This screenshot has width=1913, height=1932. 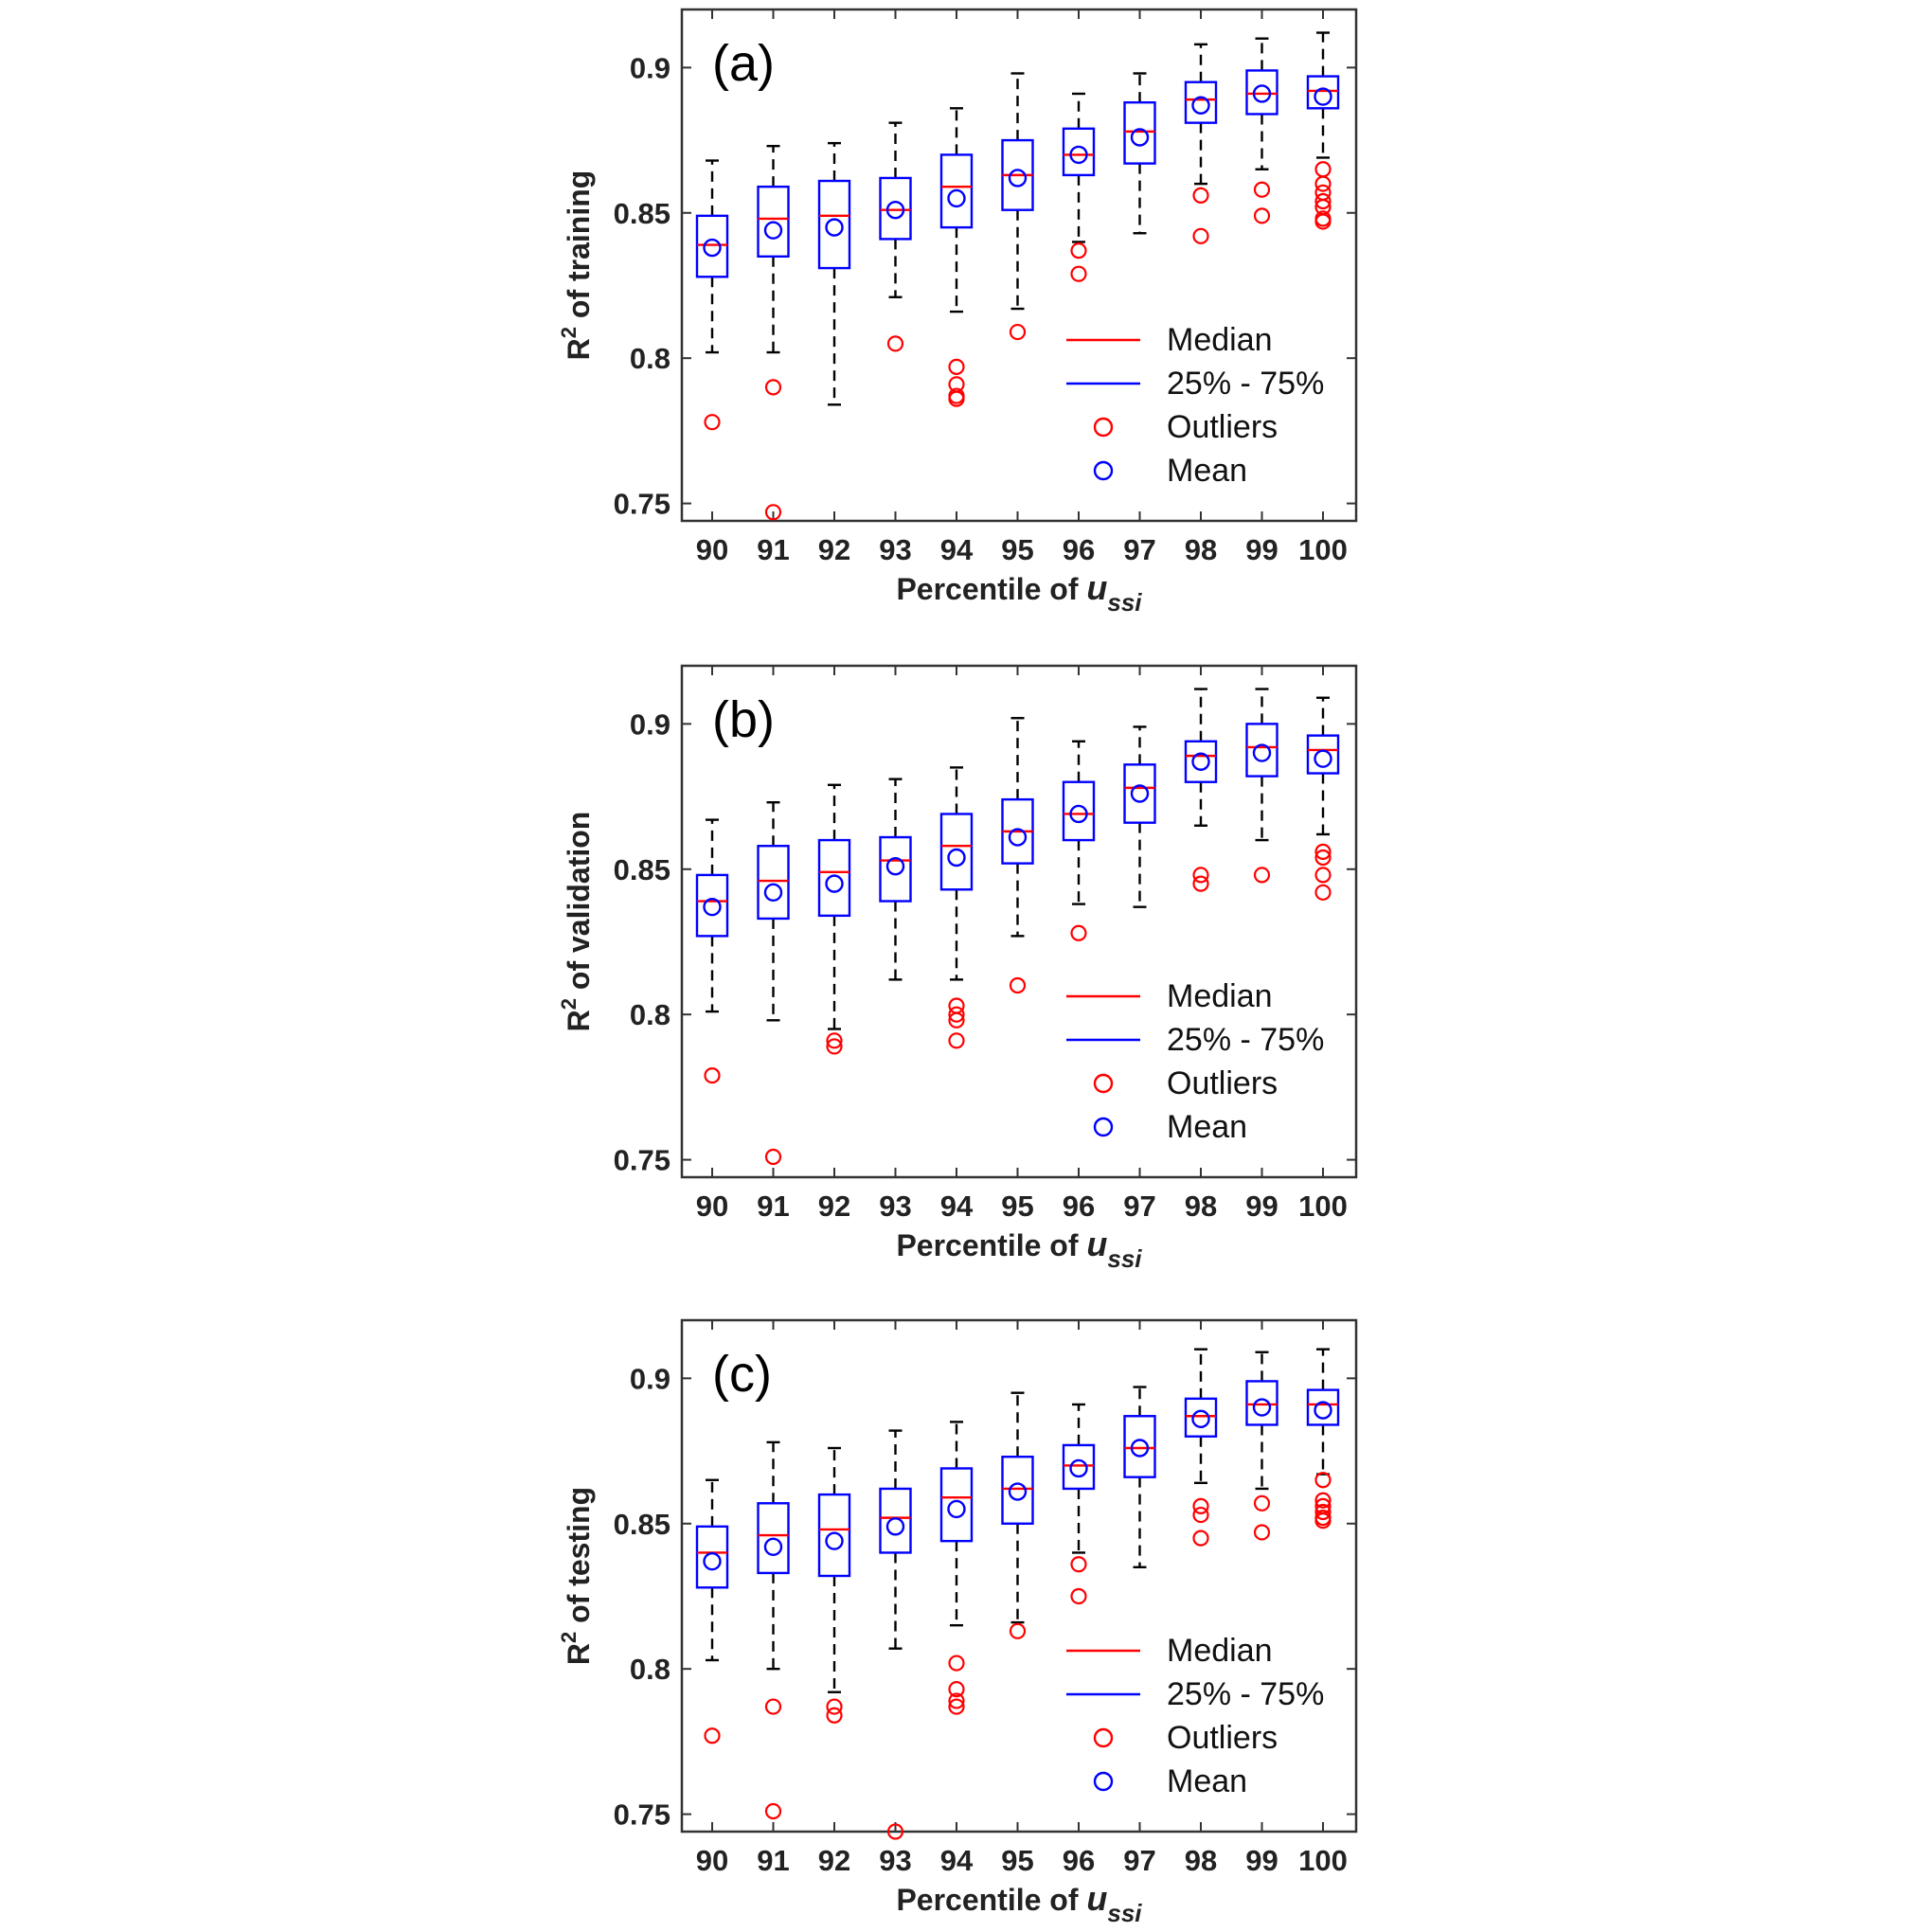 I want to click on y-tick-label: 0.85, so click(x=642, y=869).